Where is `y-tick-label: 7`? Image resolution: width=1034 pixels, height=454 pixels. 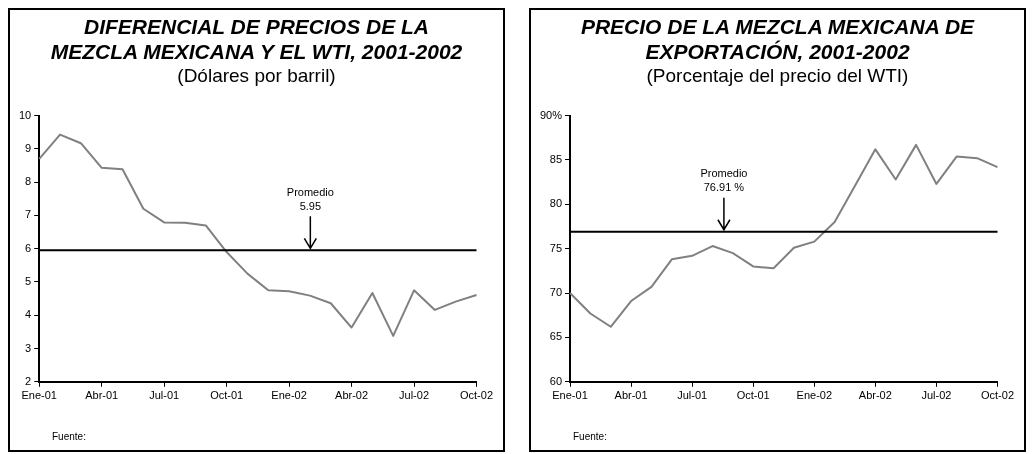
y-tick-label: 7 is located at coordinates (28, 214).